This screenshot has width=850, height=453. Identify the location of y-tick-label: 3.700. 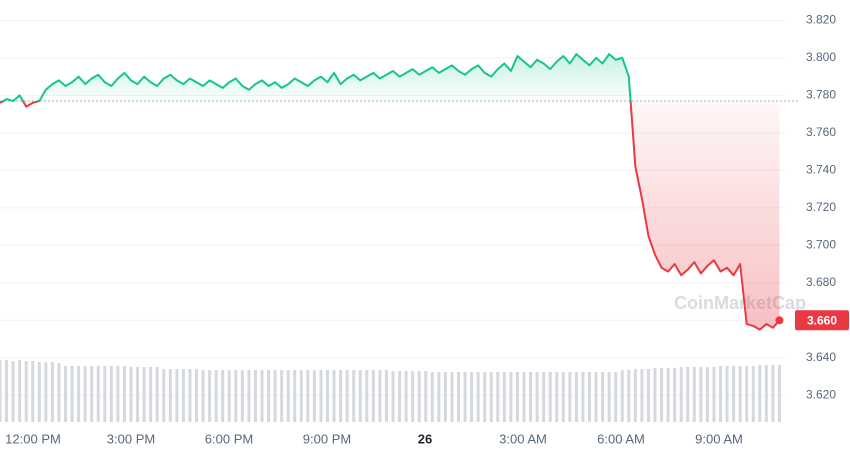
(821, 244).